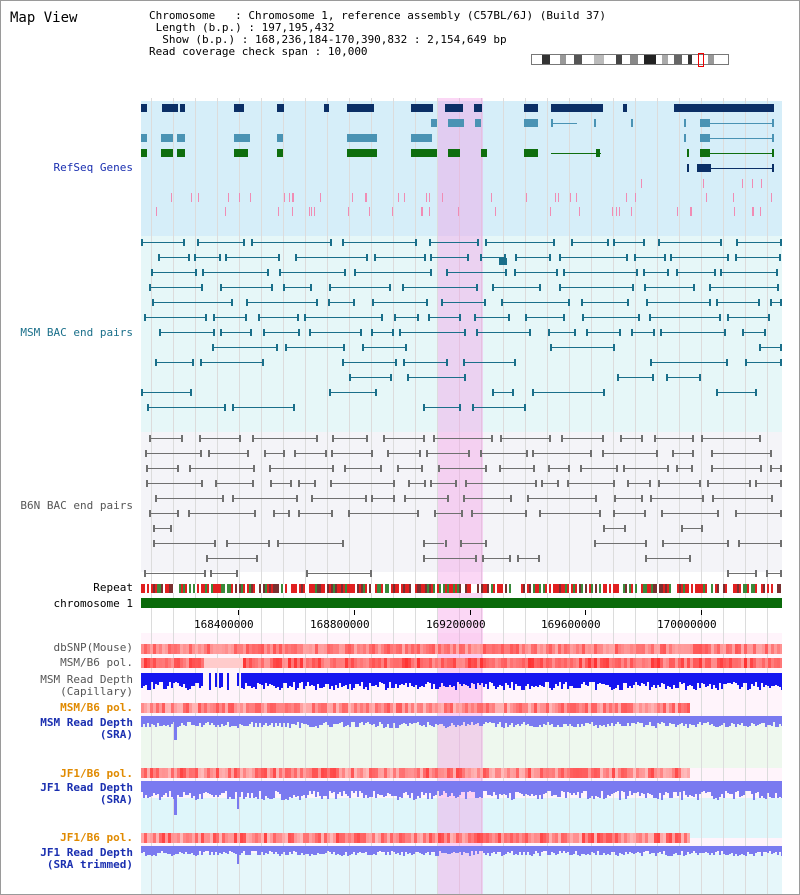  Describe the element at coordinates (93, 167) in the screenshot. I see `track-label-refseq: RefSeq Genes` at that location.